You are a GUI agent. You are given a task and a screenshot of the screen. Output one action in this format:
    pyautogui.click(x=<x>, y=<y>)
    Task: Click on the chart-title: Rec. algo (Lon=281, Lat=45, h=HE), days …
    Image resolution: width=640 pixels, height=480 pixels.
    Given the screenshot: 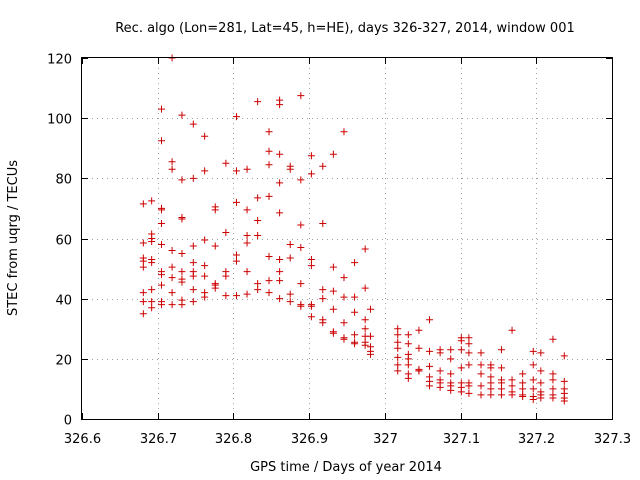 What is the action you would take?
    pyautogui.click(x=345, y=28)
    